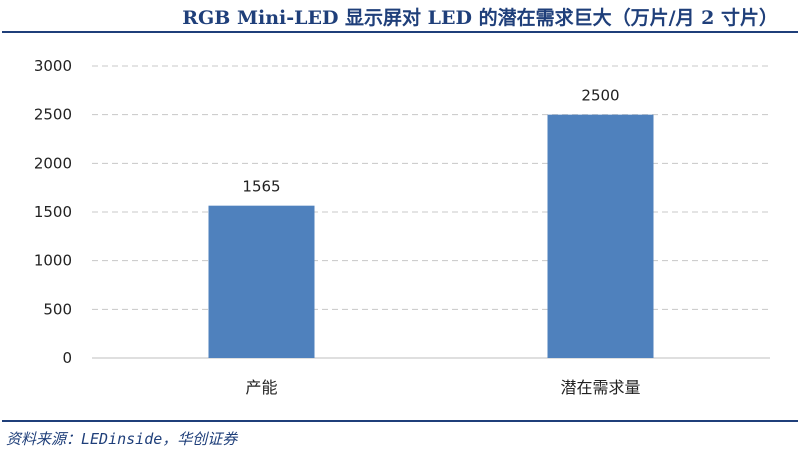 The height and width of the screenshot is (455, 800). What do you see at coordinates (480, 18) in the screenshot?
I see `chart-title: RGB Mini-LED 显示屏对 LED 的潜在需求巨大（万片/月 2 寸片）` at bounding box center [480, 18].